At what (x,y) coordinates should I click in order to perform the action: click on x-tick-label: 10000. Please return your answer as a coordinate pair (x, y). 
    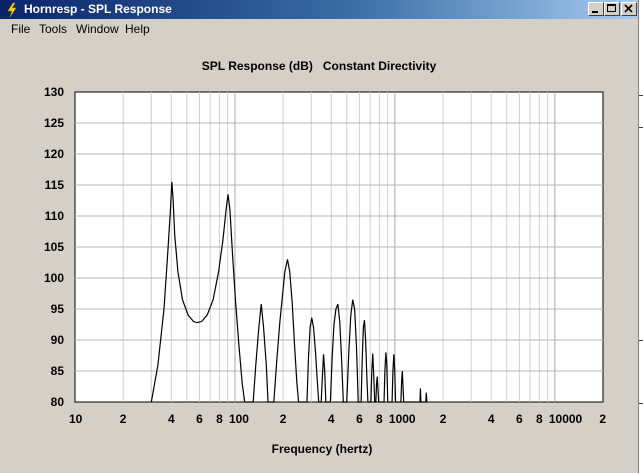
    Looking at the image, I should click on (566, 419).